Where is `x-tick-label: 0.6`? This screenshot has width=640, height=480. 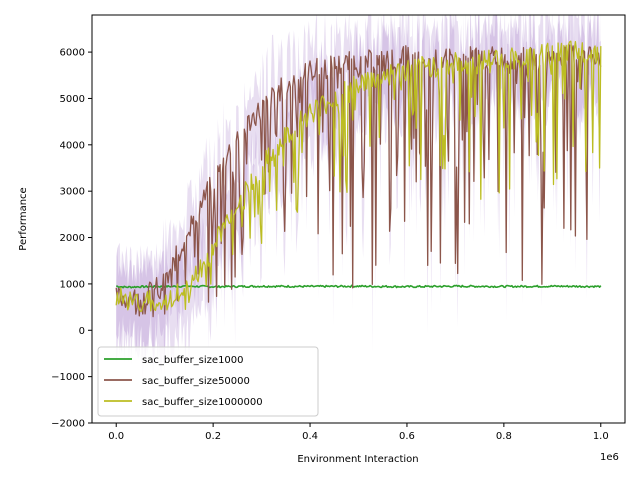 x-tick-label: 0.6 is located at coordinates (407, 436).